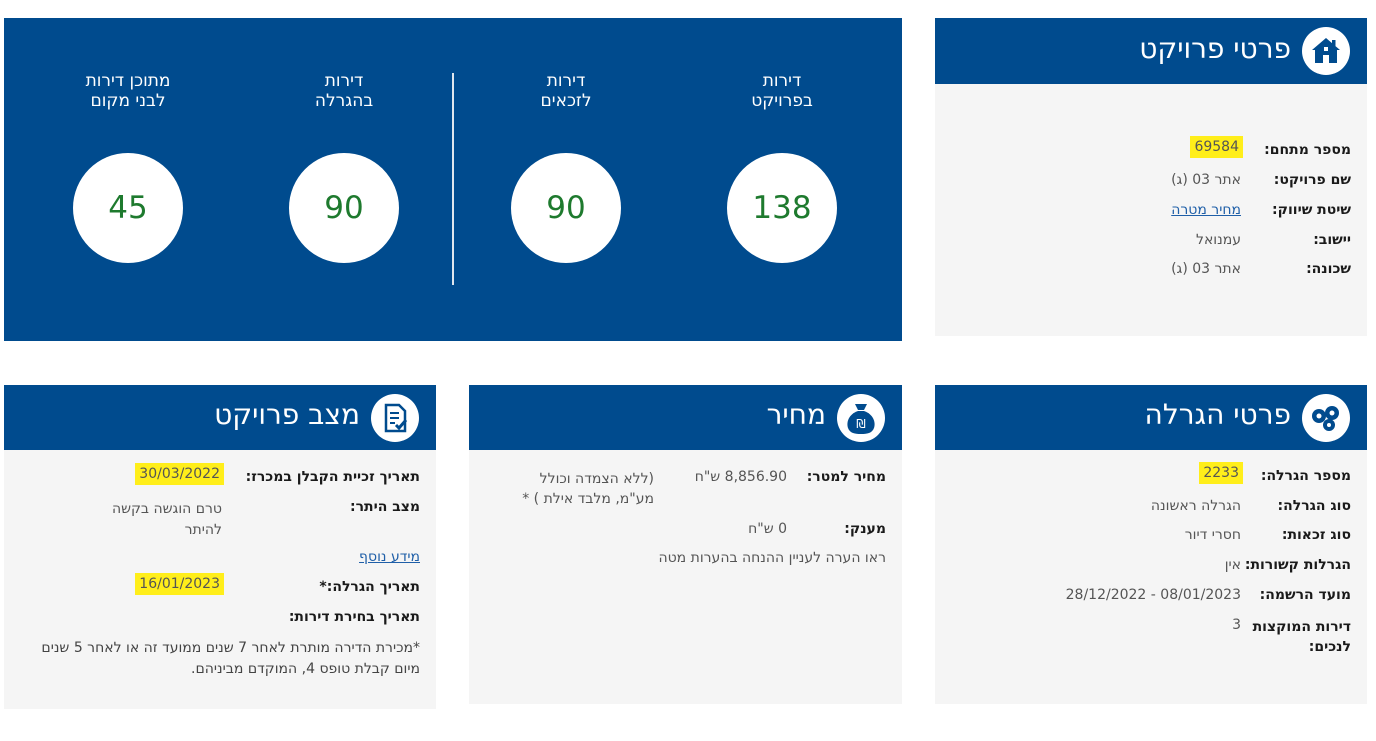 Image resolution: width=1376 pixels, height=741 pixels. I want to click on compound-number-value: 69584, so click(1216, 147).